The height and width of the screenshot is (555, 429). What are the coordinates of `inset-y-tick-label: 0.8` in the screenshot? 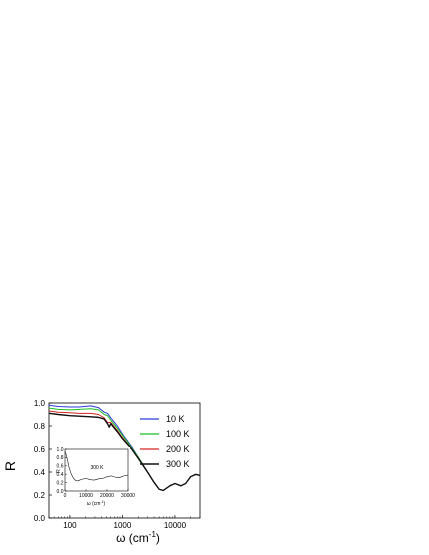 It's located at (60, 458).